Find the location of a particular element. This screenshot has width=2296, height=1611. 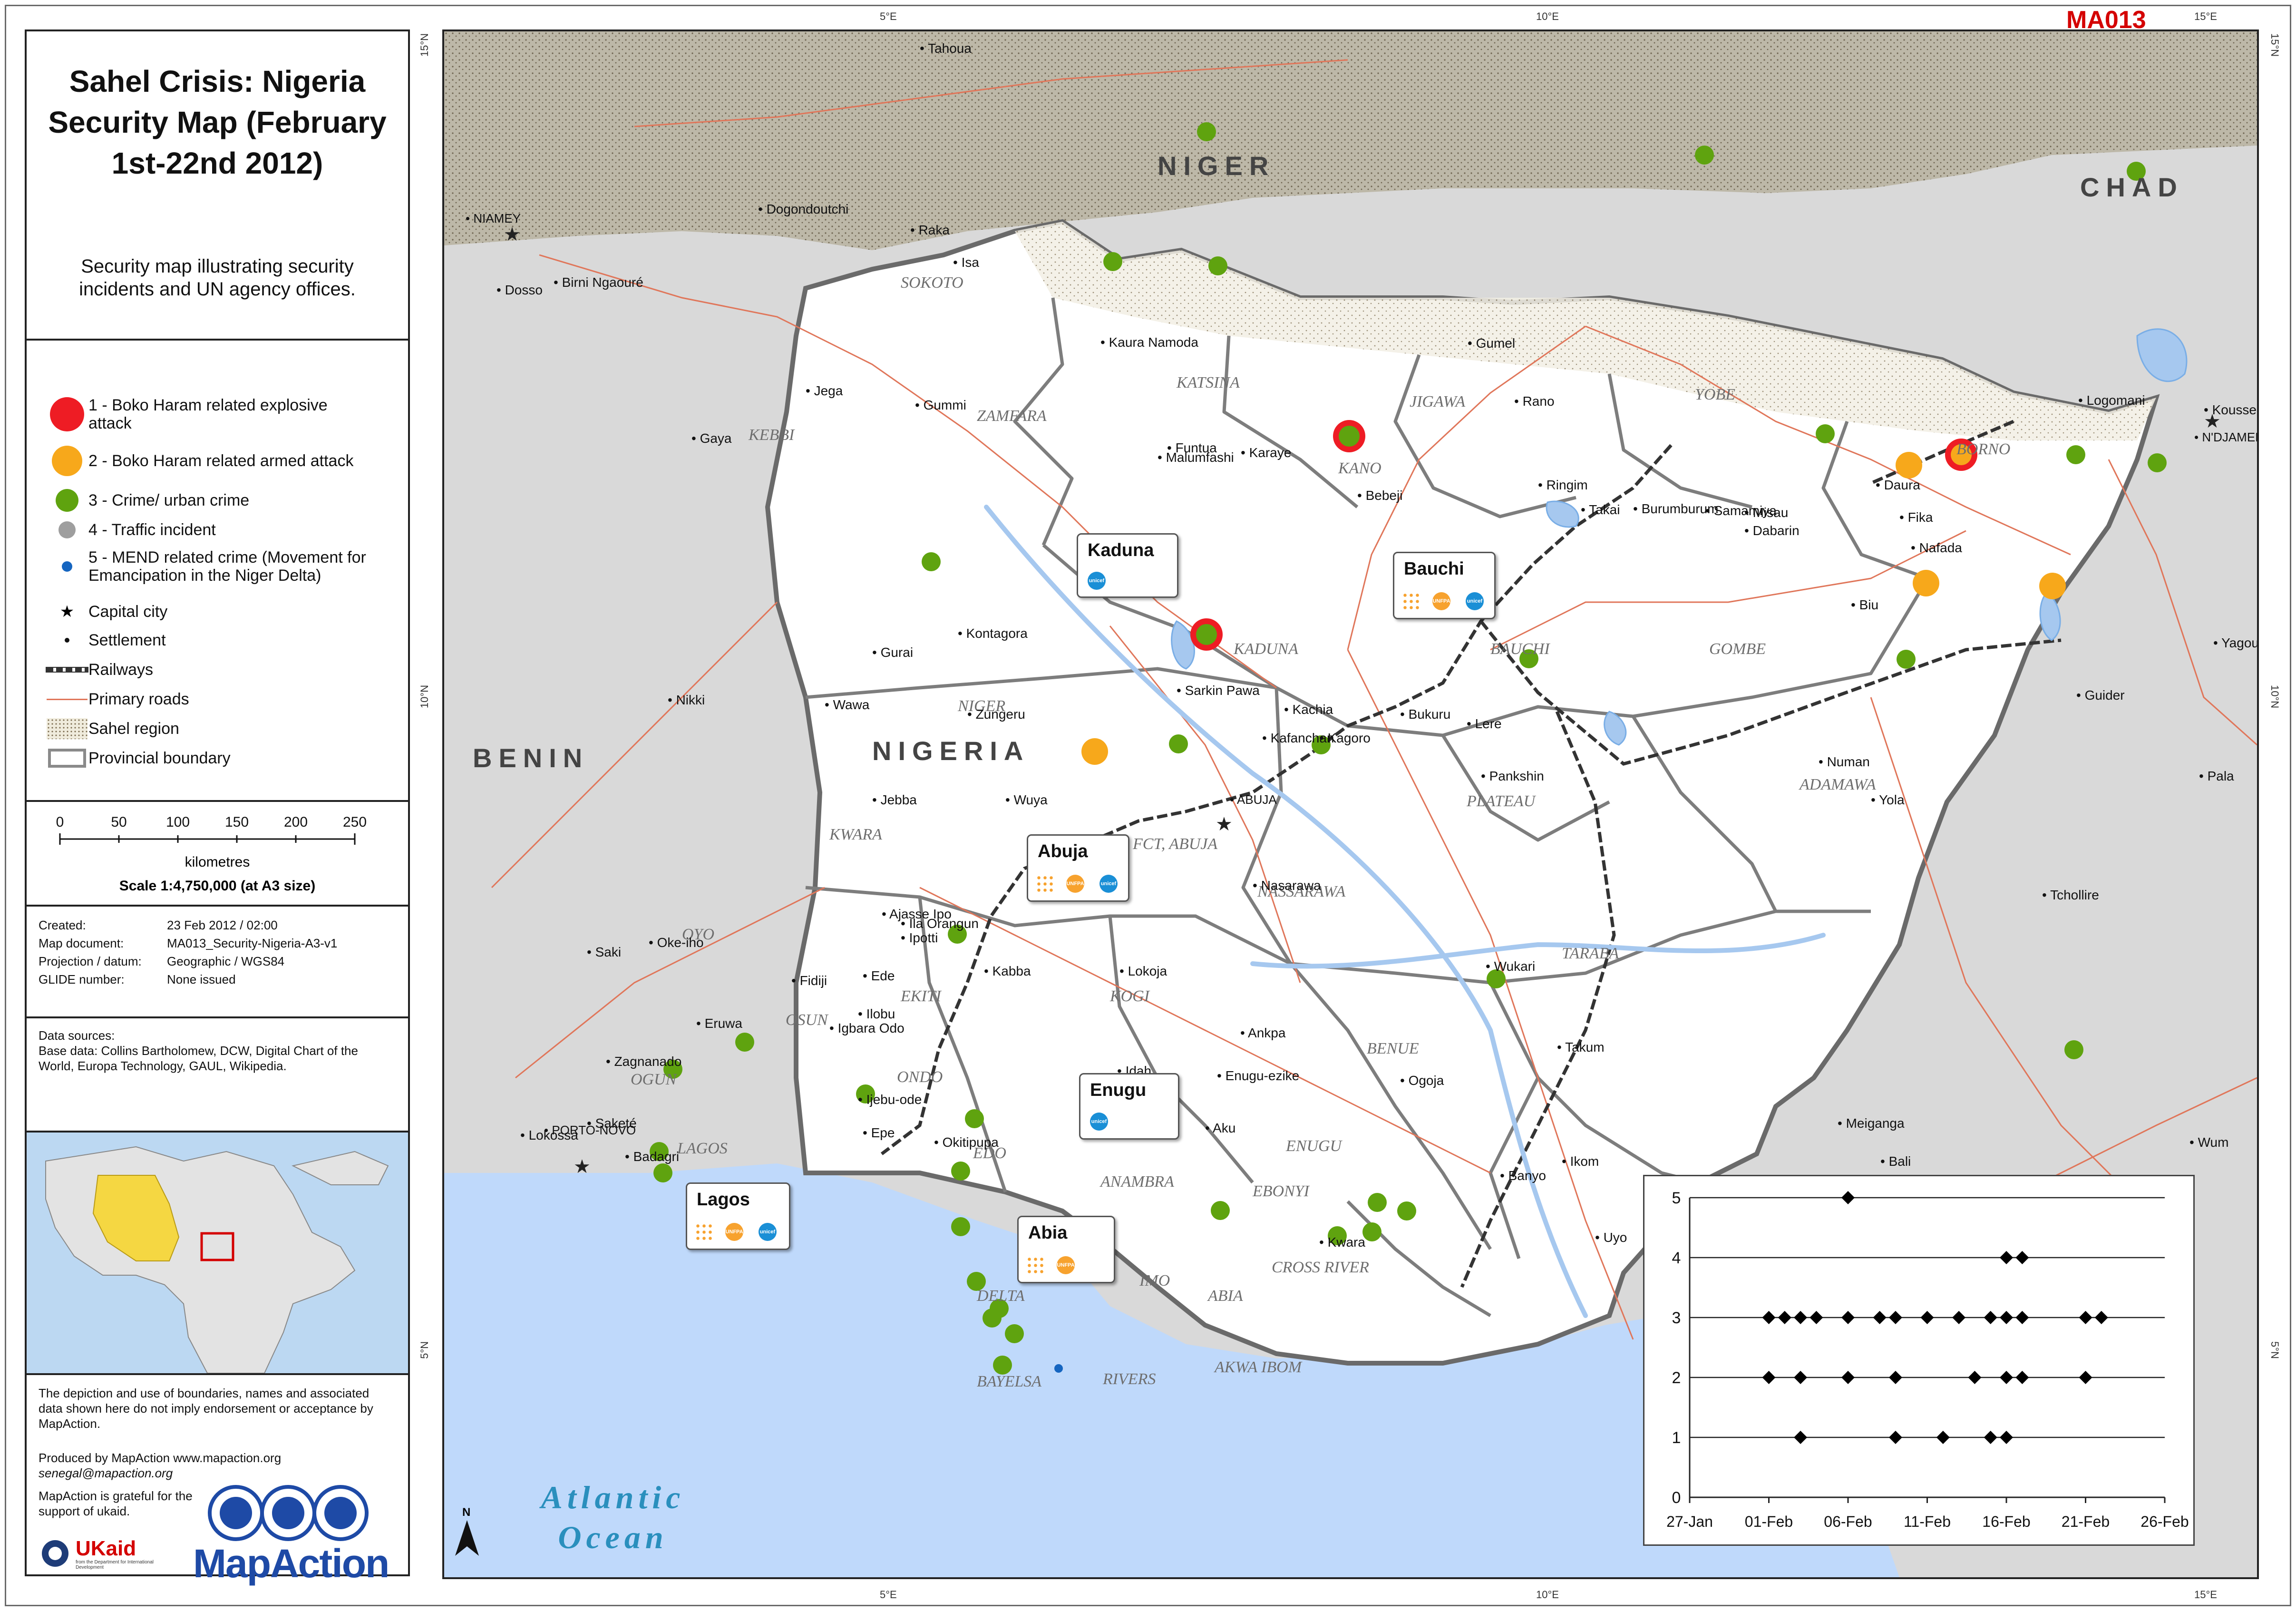

settlement-label: • Dosso is located at coordinates (520, 290).